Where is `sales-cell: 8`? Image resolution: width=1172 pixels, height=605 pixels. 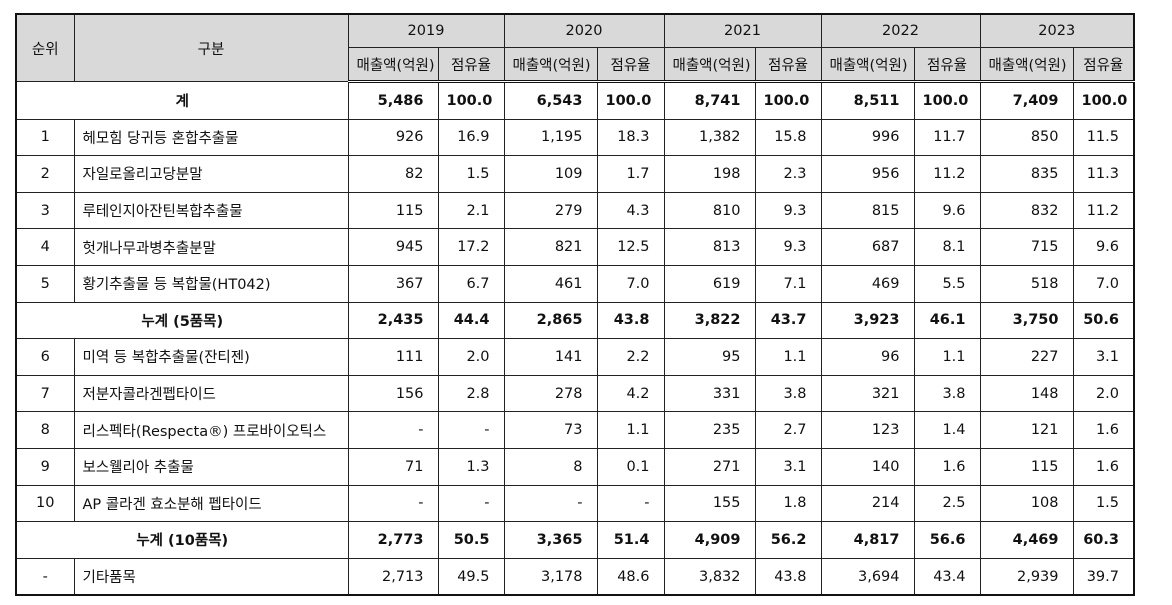 sales-cell: 8 is located at coordinates (550, 466).